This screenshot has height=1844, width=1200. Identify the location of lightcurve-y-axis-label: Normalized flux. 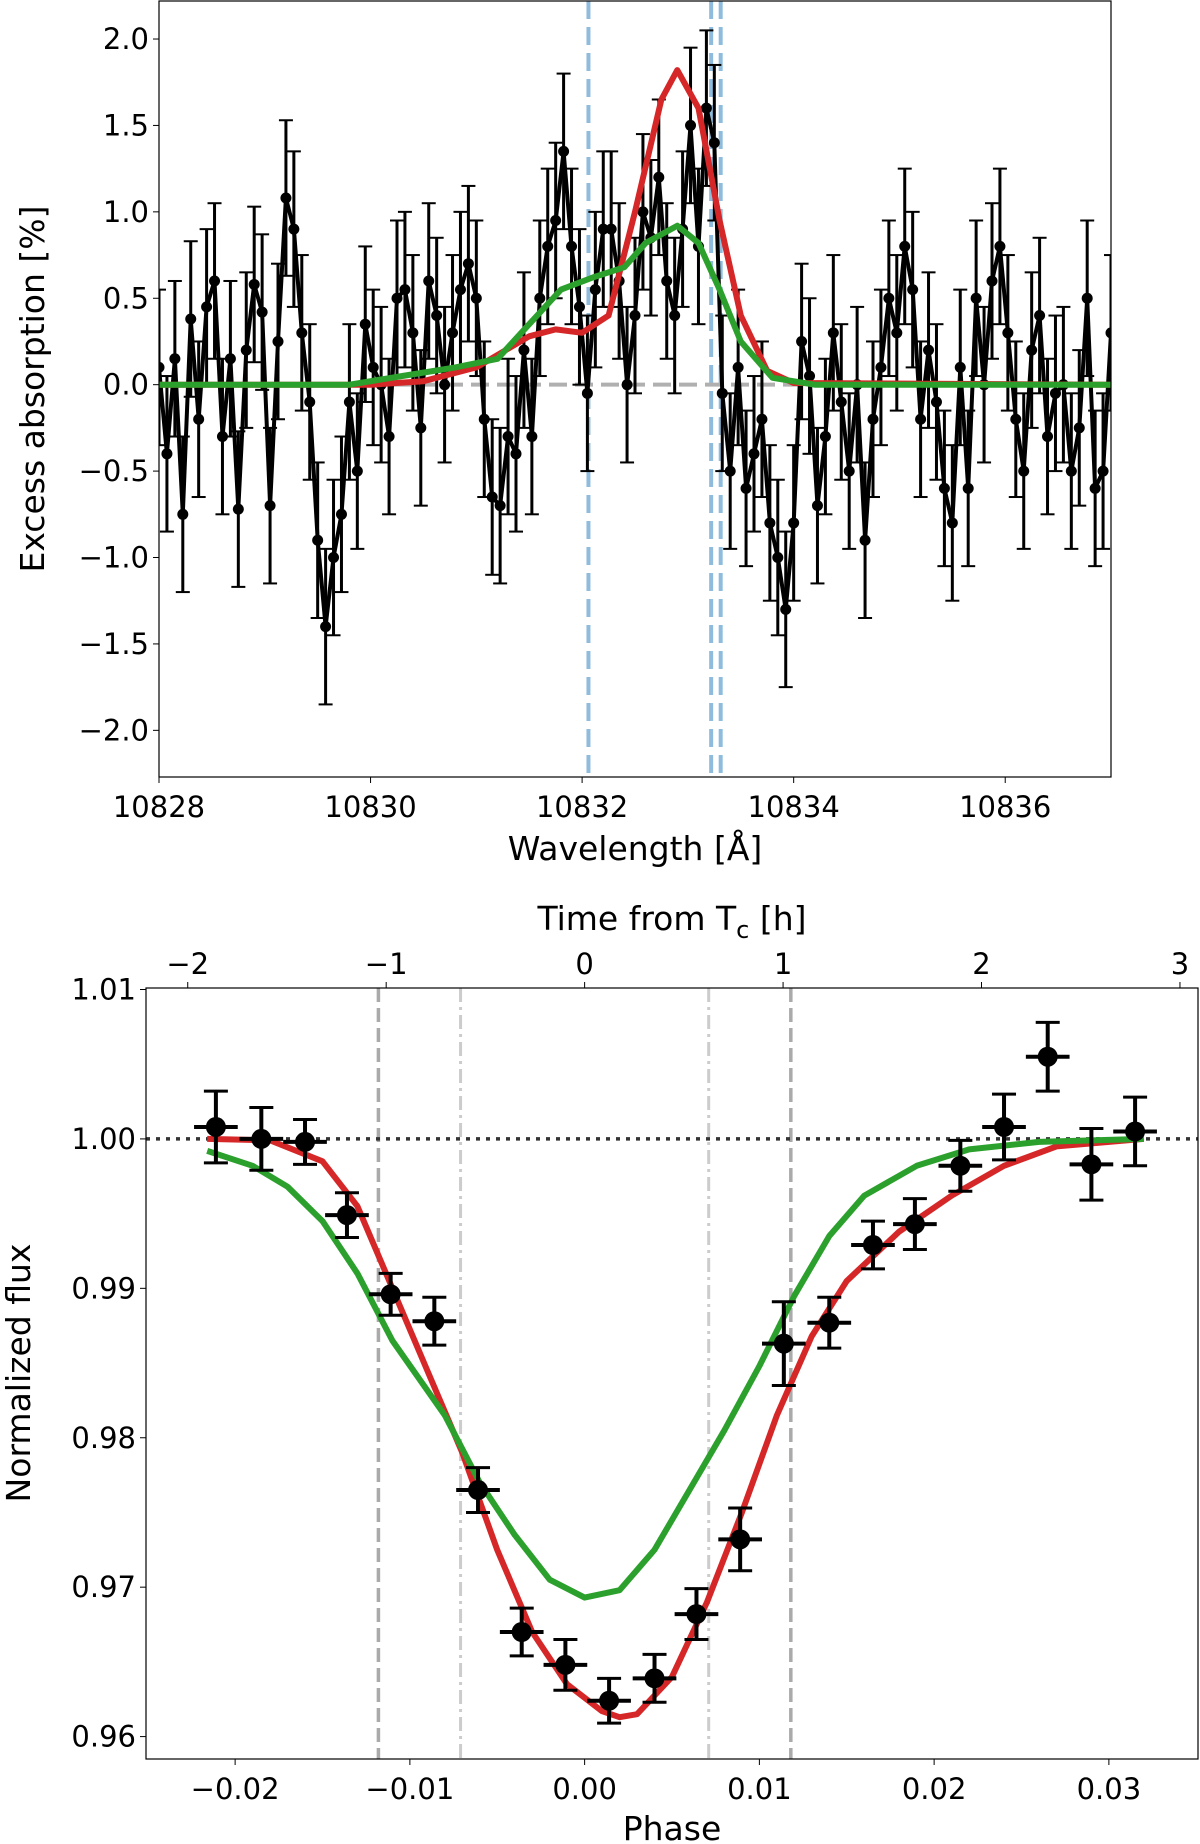
(19, 1373).